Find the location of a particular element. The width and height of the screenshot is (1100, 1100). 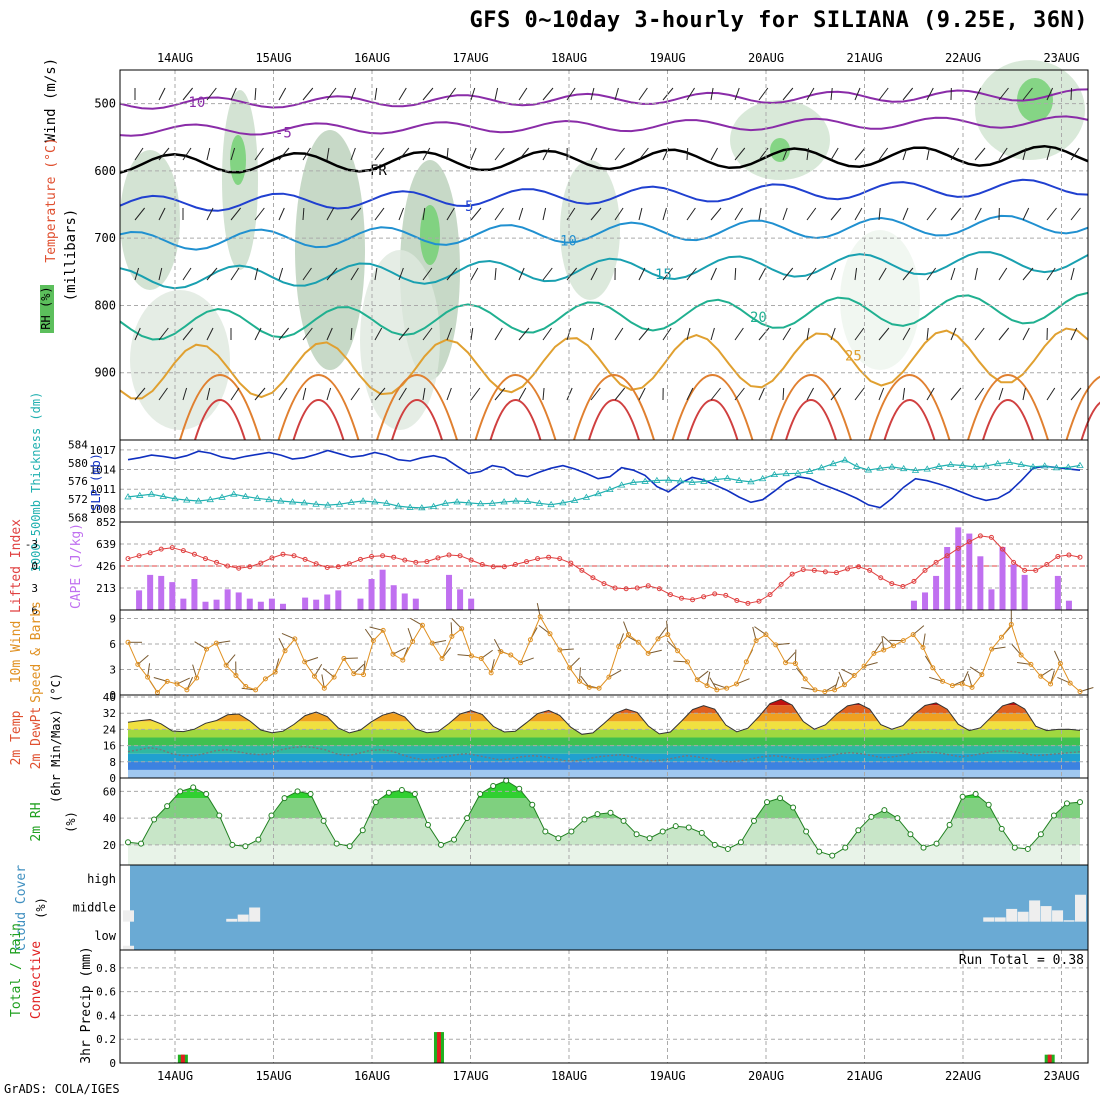

date-label-bottom: 20AUG is located at coordinates (766, 1076).